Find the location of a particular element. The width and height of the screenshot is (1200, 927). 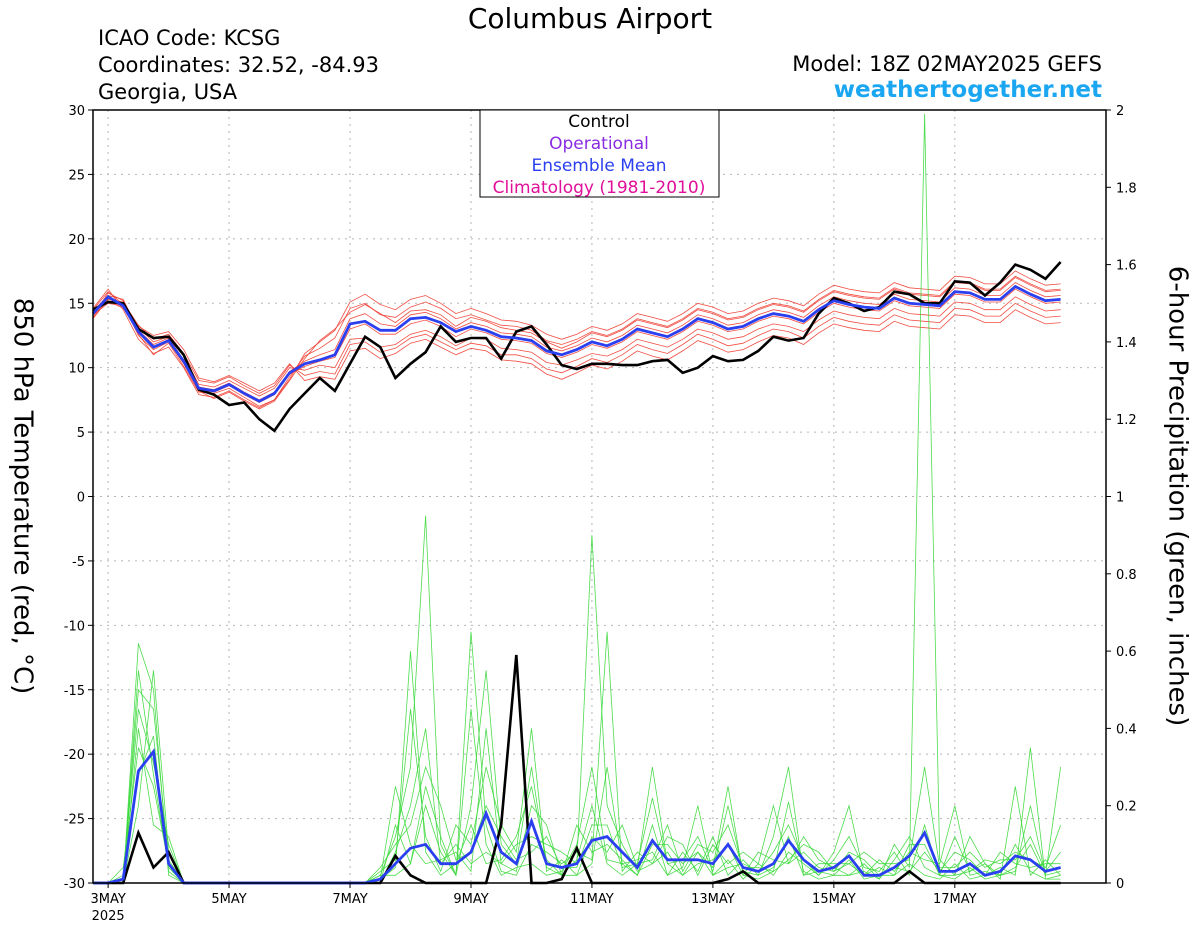

left-axis-title: 850 hPa Temperature (red, °C) is located at coordinates (23, 496).